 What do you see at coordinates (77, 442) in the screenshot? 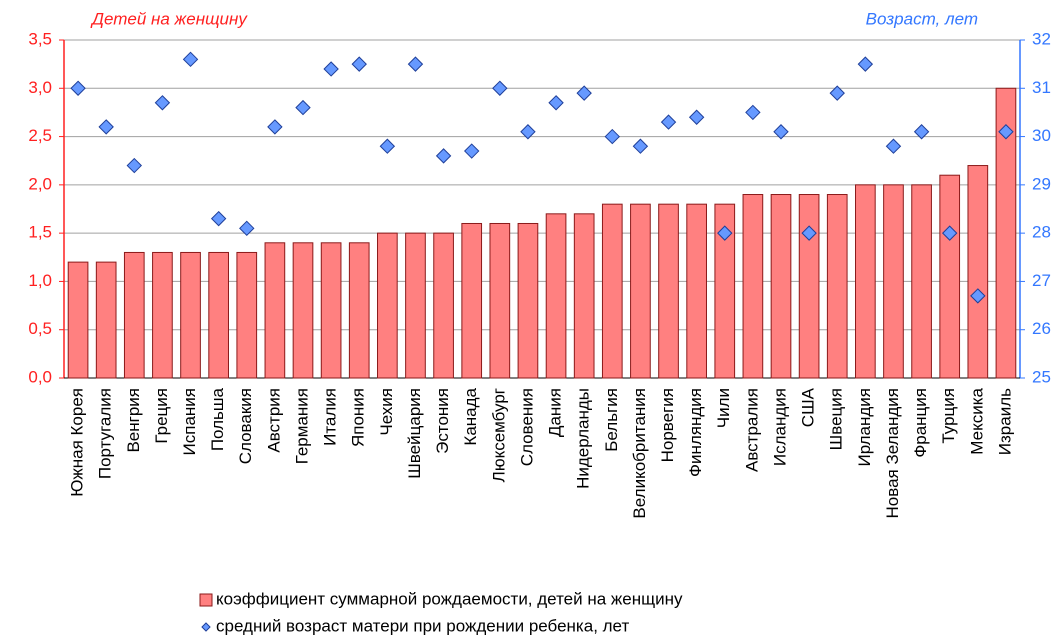
I see `x-tick-label: Южная Корея` at bounding box center [77, 442].